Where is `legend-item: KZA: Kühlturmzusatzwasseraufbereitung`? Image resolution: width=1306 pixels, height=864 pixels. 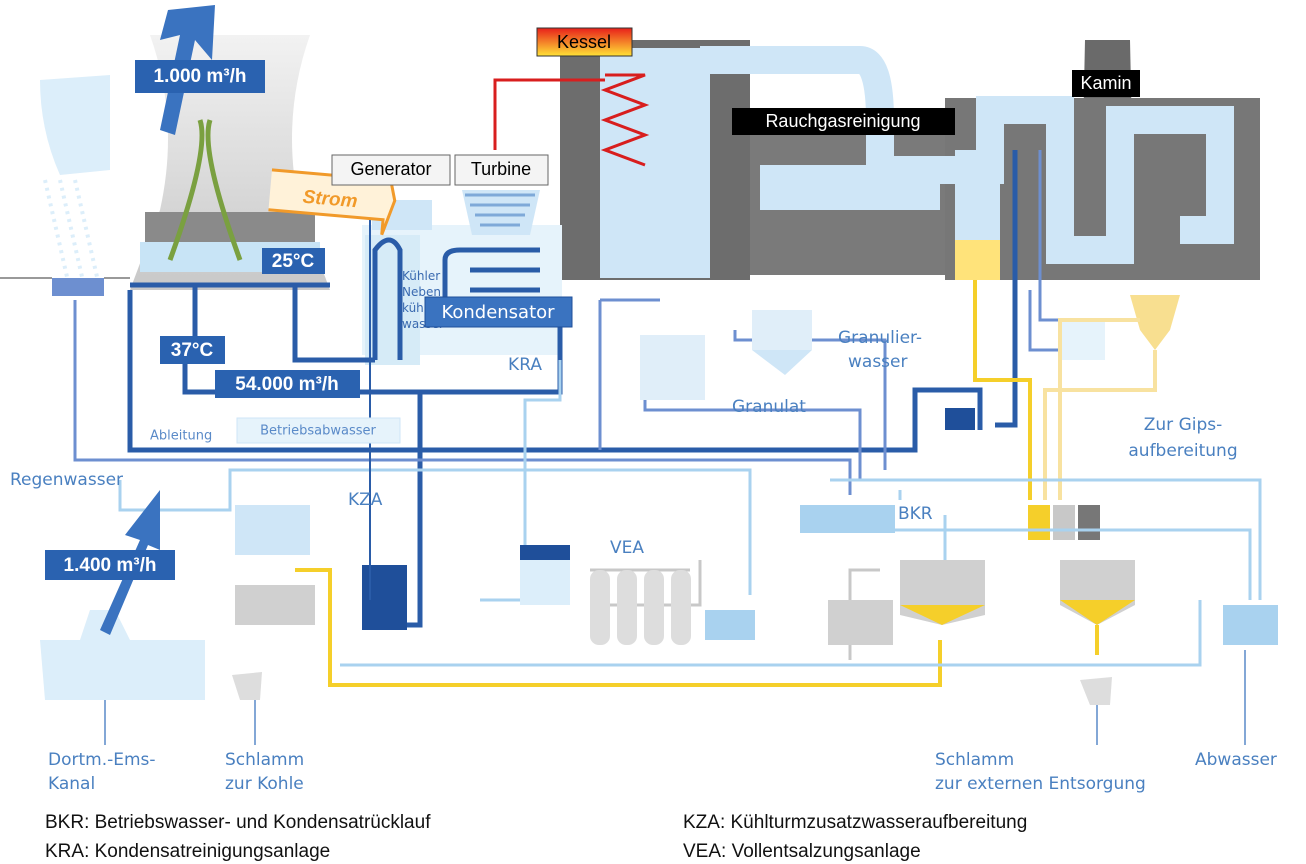 legend-item: KZA: Kühlturmzusatzwasseraufbereitung is located at coordinates (855, 822).